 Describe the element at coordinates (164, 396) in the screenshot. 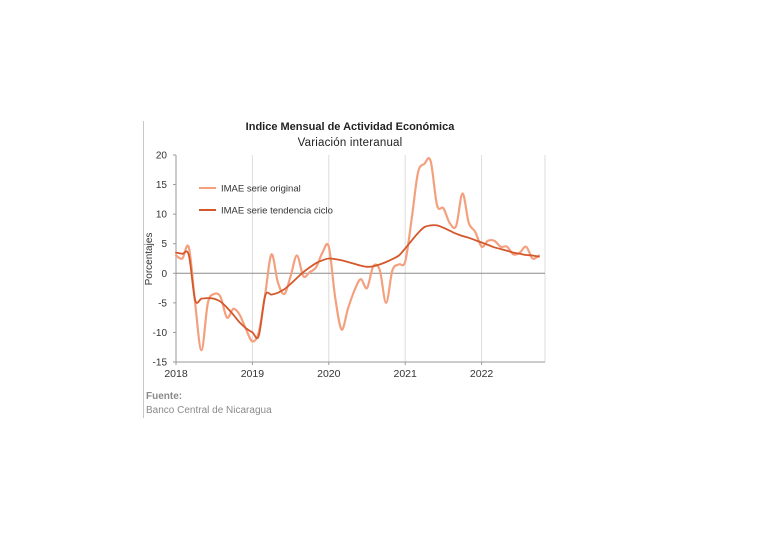

I see `source-label: Fuente:` at that location.